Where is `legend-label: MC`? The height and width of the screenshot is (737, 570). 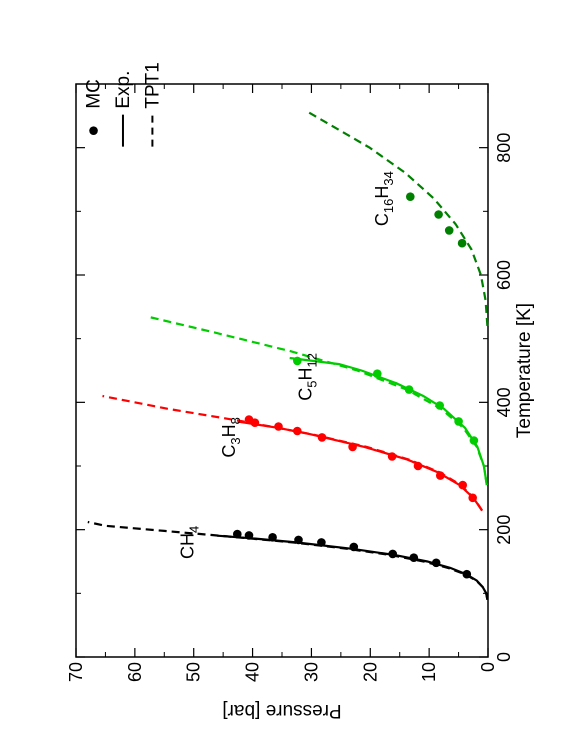
legend-label: MC is located at coordinates (94, 94).